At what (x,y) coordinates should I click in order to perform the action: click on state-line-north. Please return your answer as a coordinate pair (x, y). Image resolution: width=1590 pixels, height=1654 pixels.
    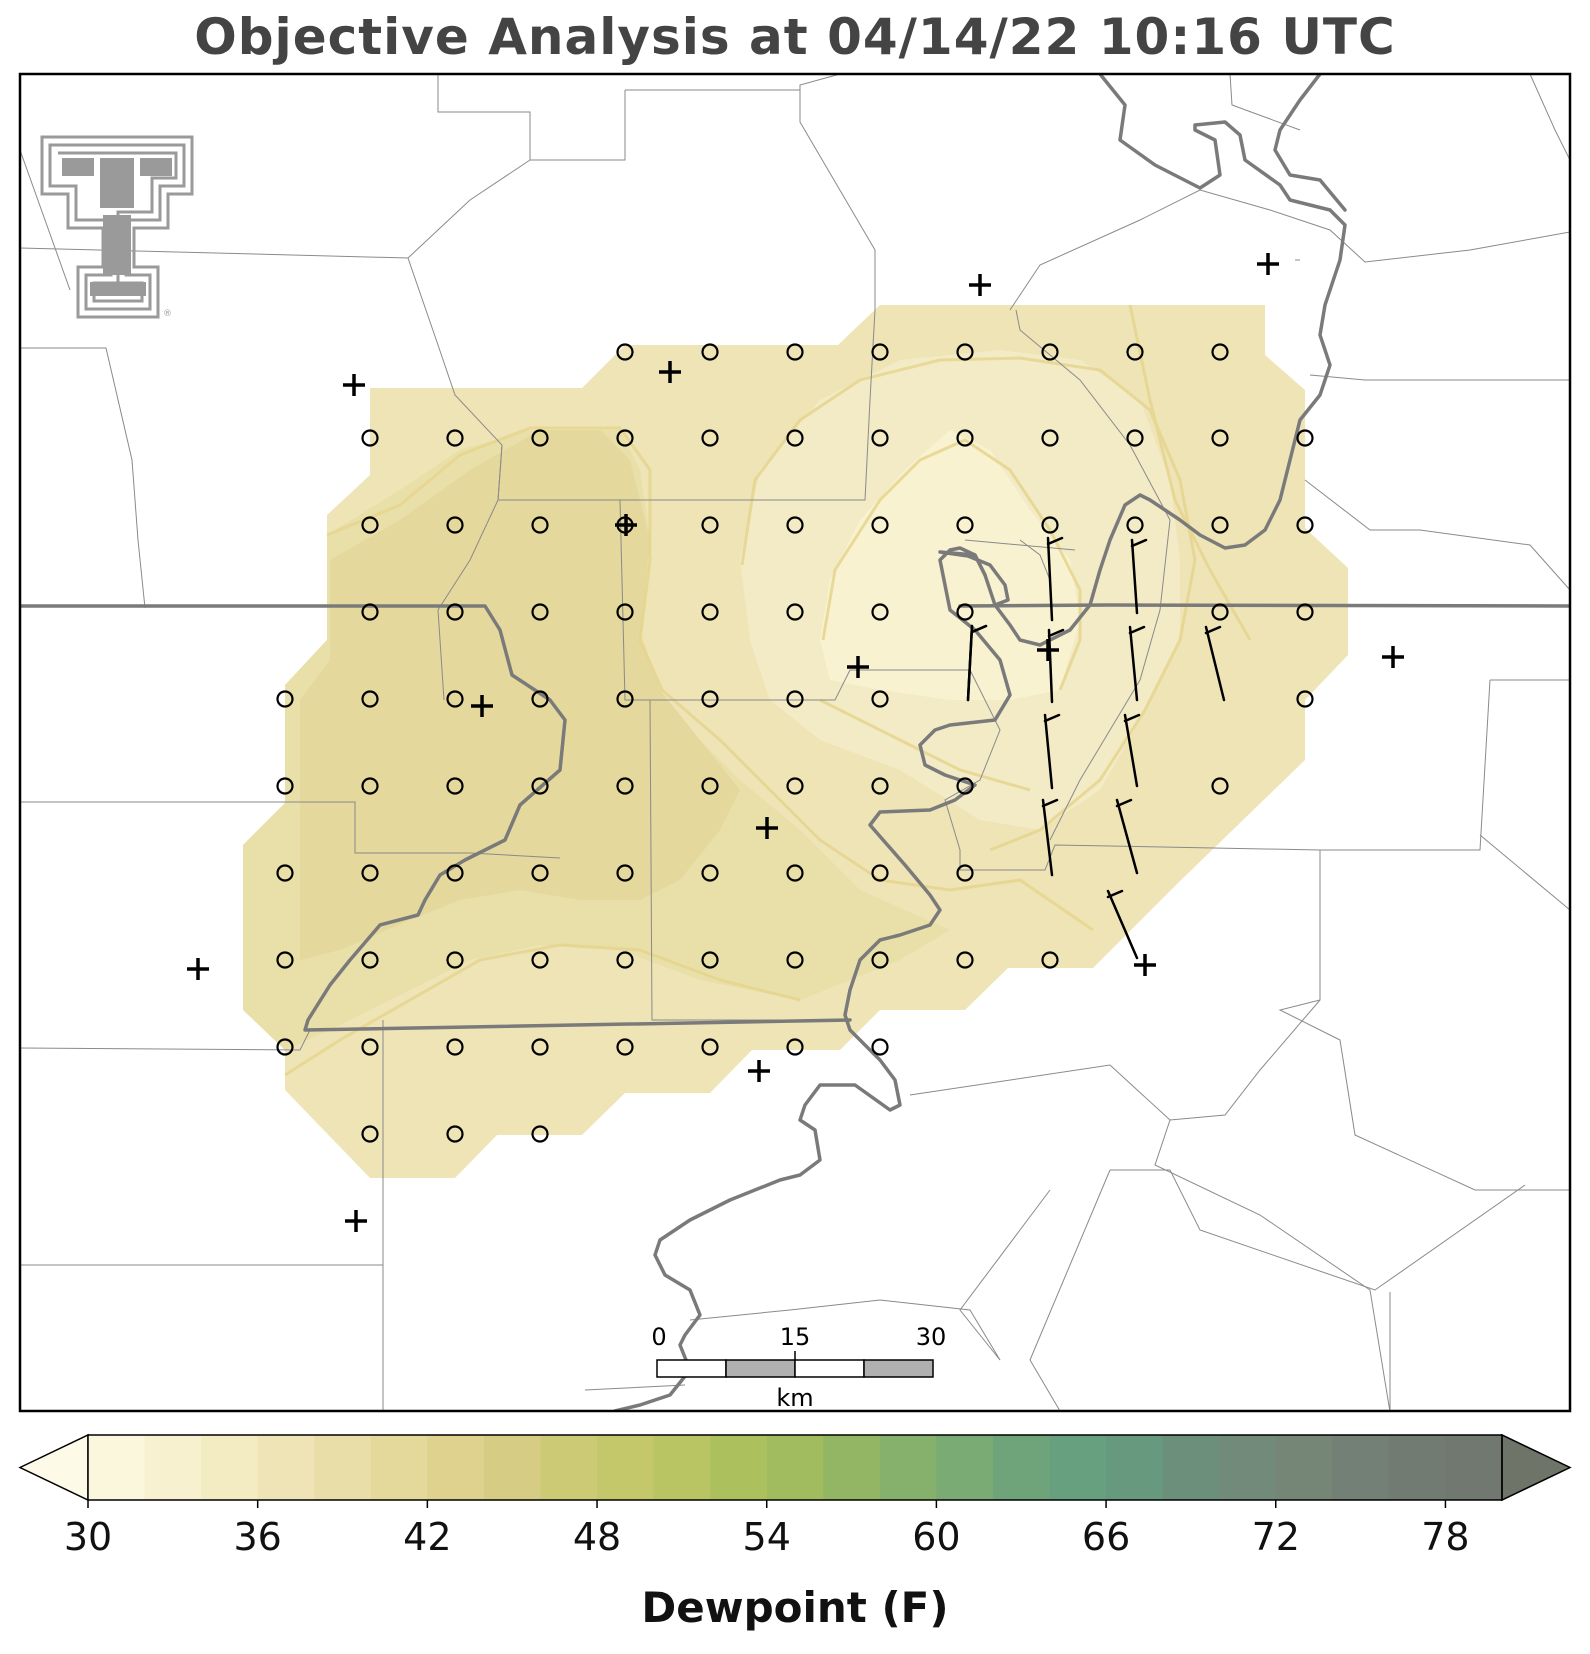
    Looking at the image, I should click on (436, 818).